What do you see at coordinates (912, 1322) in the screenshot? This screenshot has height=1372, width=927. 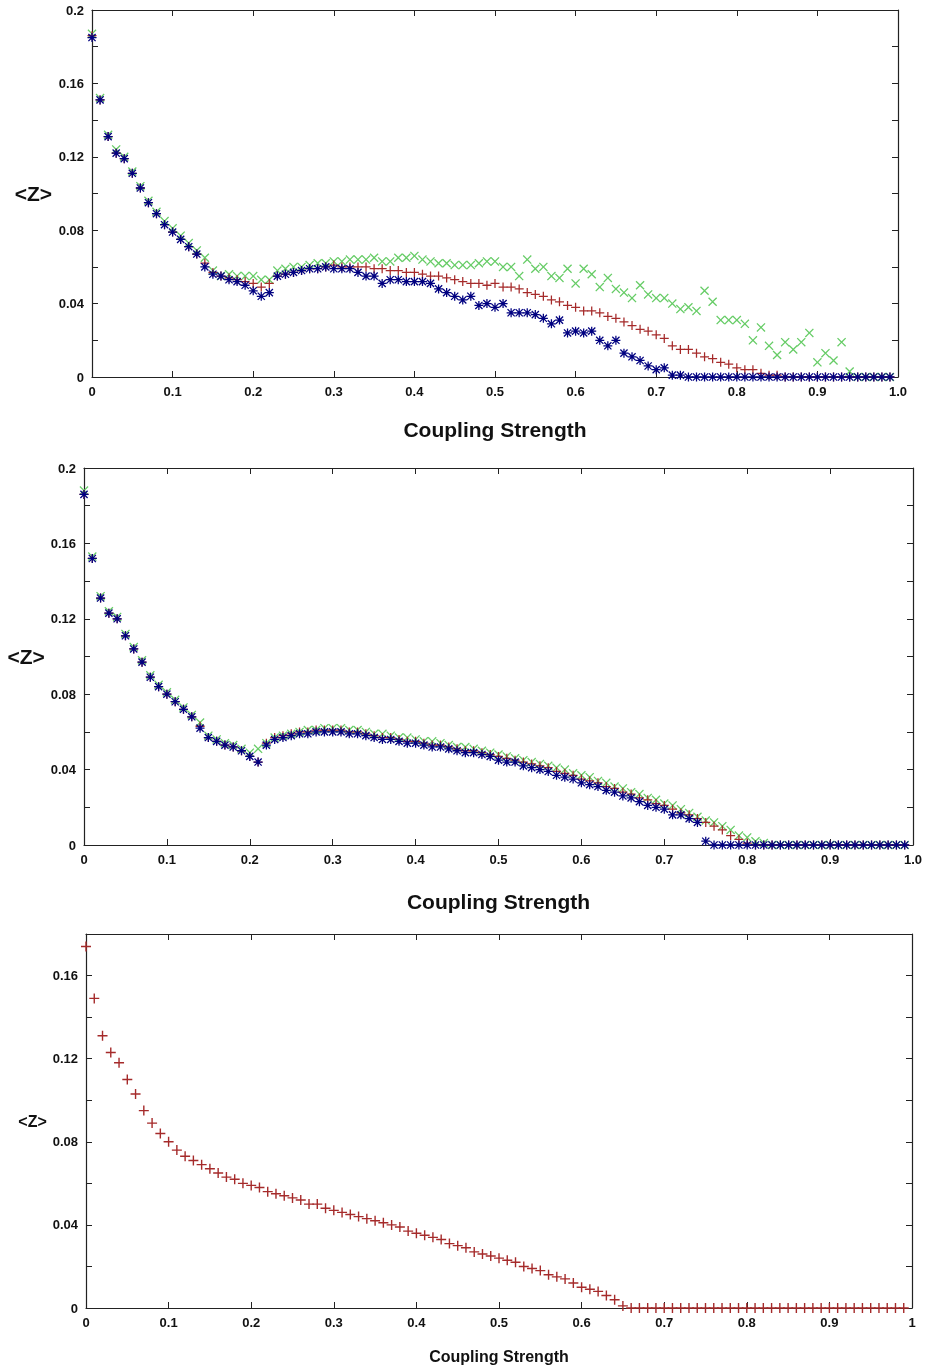 I see `x-tick-label: 1` at bounding box center [912, 1322].